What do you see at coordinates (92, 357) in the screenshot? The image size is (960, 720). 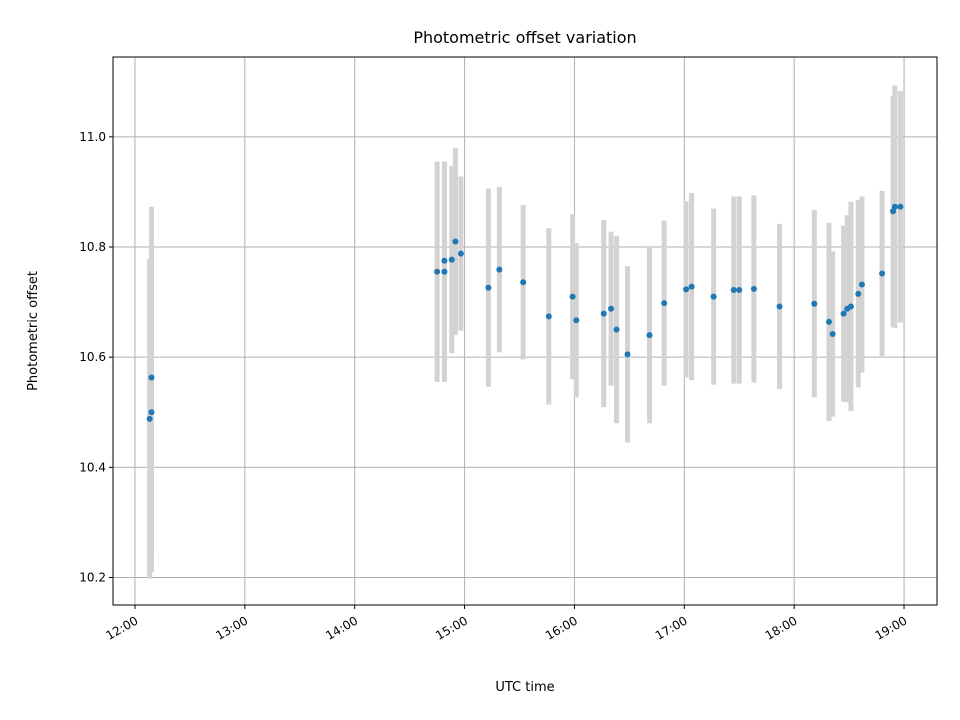 I see `y-tick-label: 10.6` at bounding box center [92, 357].